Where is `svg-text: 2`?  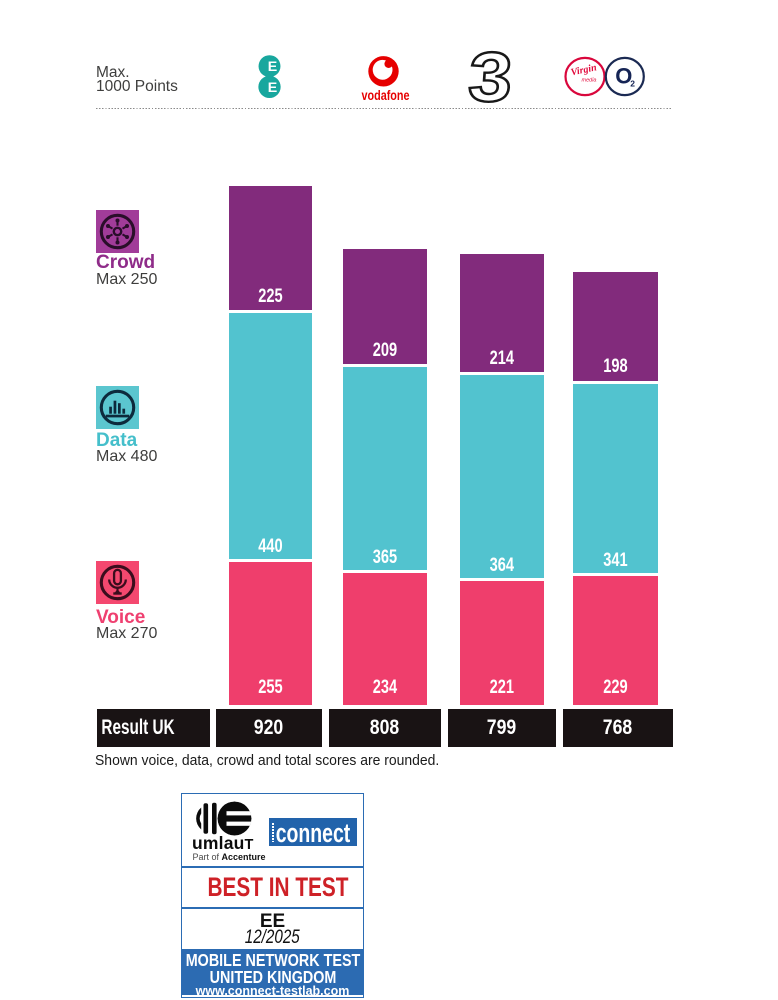 svg-text: 2 is located at coordinates (632, 84).